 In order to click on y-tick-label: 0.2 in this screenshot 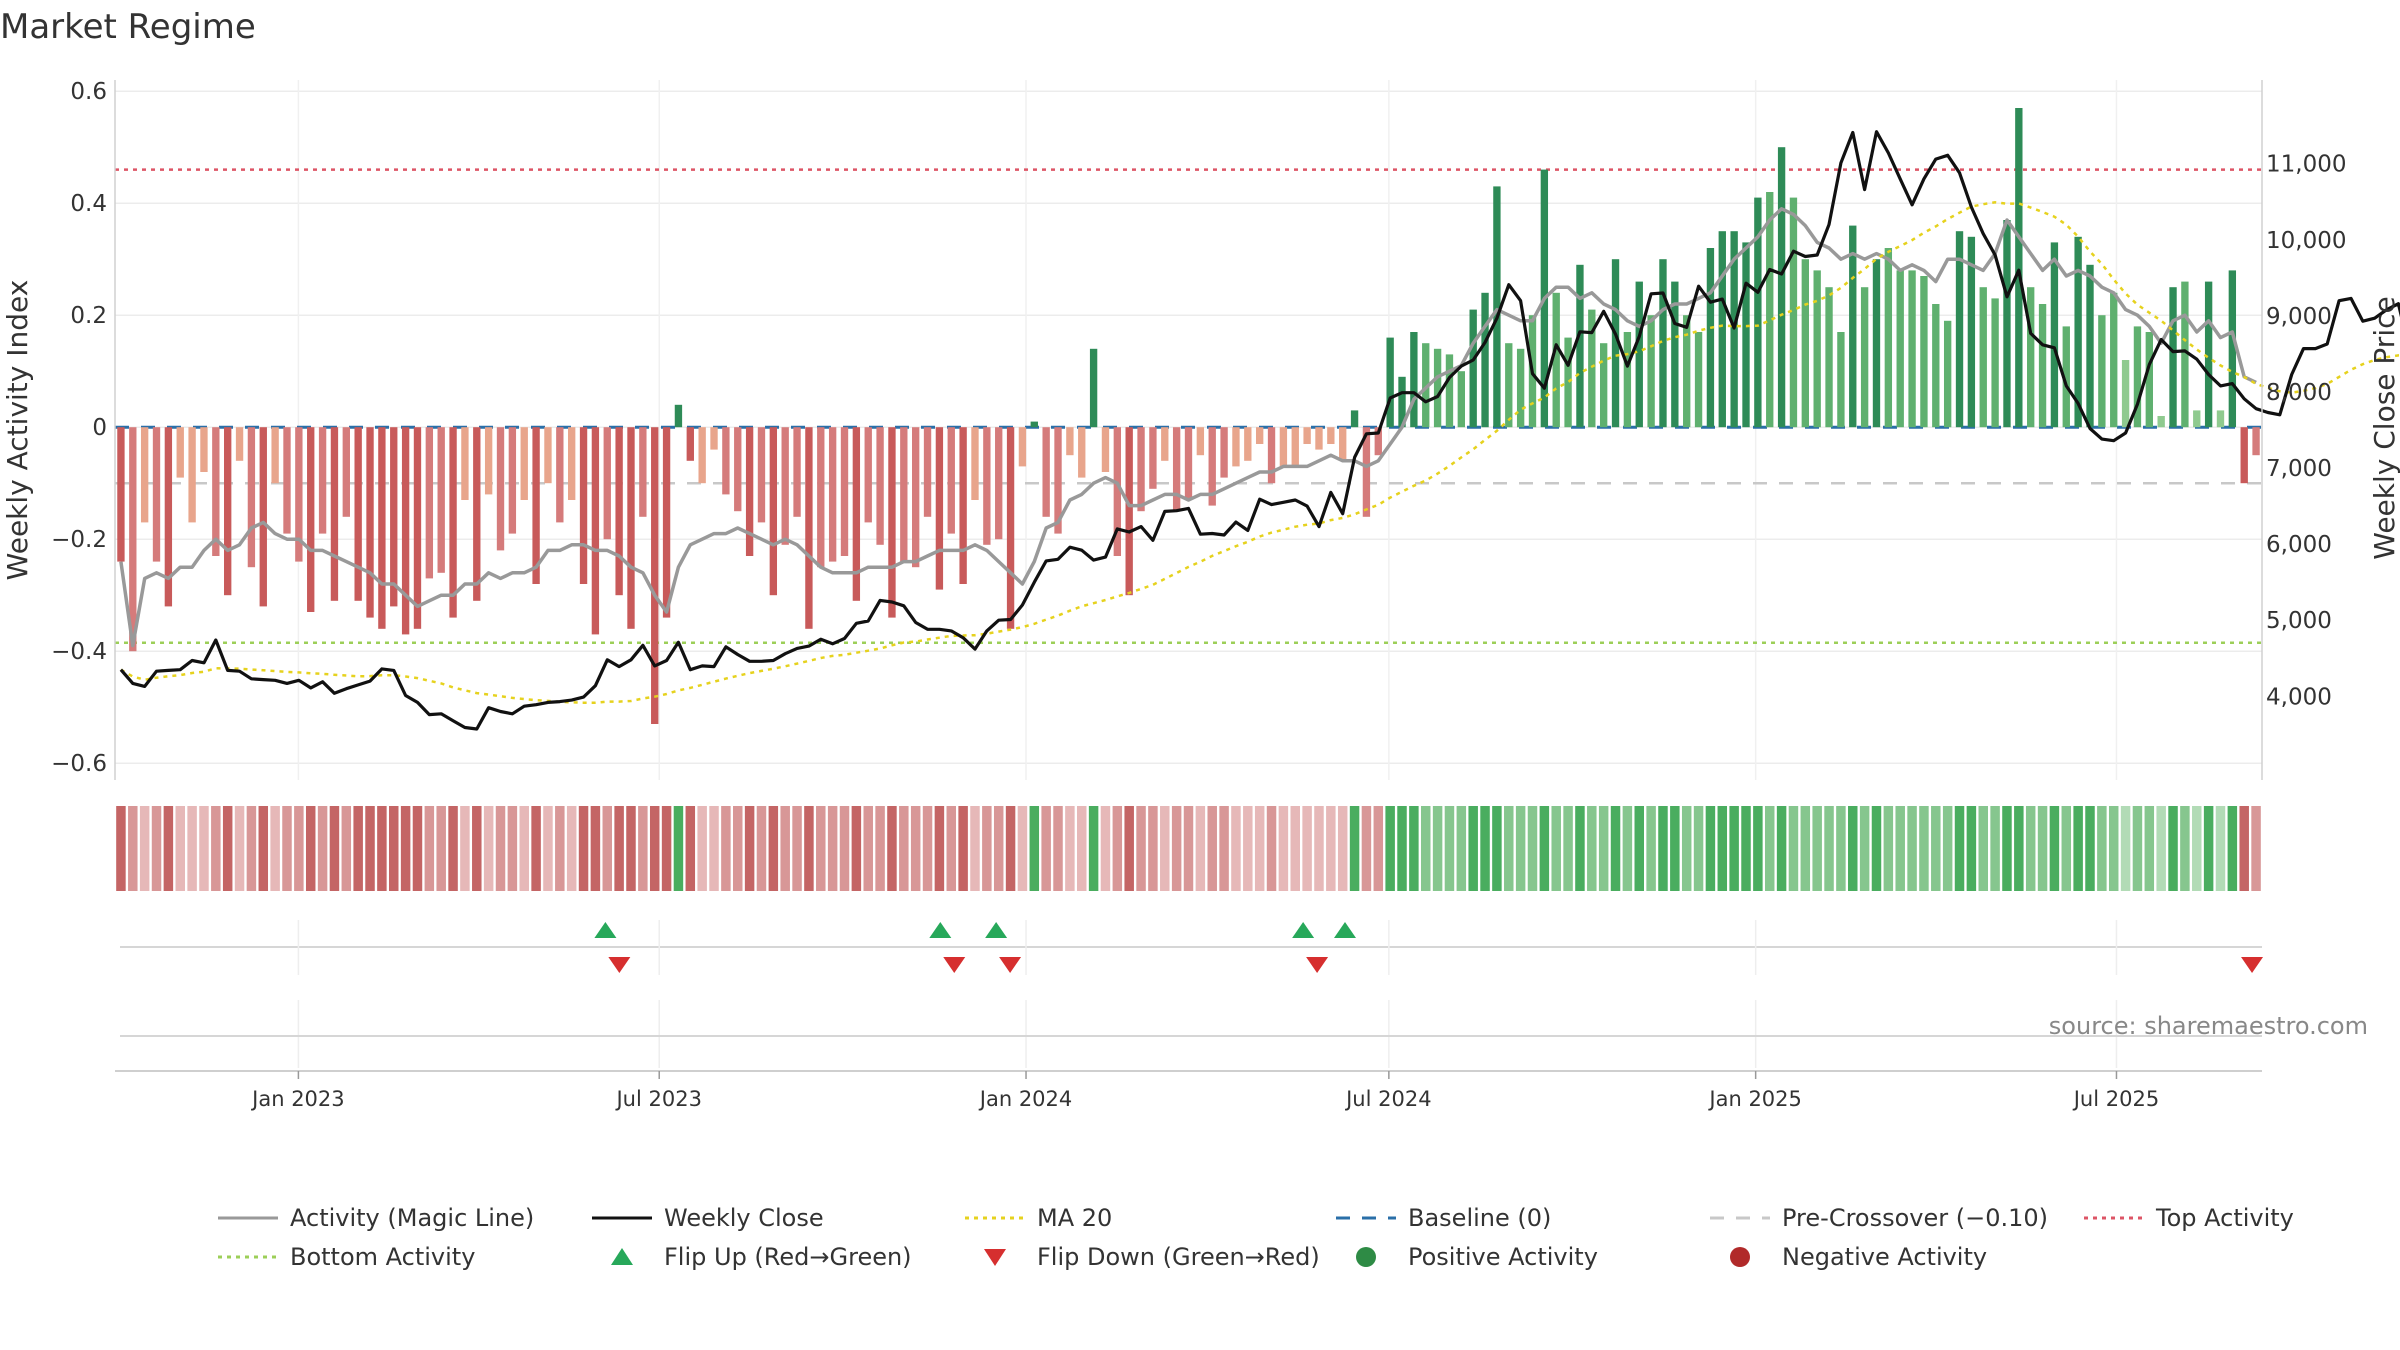, I will do `click(88, 316)`.